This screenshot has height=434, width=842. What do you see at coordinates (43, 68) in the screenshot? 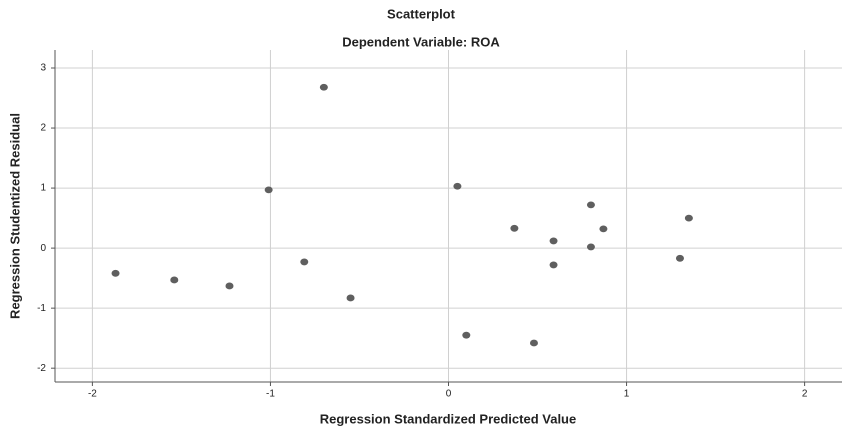
I see `y-tick-label: 3` at bounding box center [43, 68].